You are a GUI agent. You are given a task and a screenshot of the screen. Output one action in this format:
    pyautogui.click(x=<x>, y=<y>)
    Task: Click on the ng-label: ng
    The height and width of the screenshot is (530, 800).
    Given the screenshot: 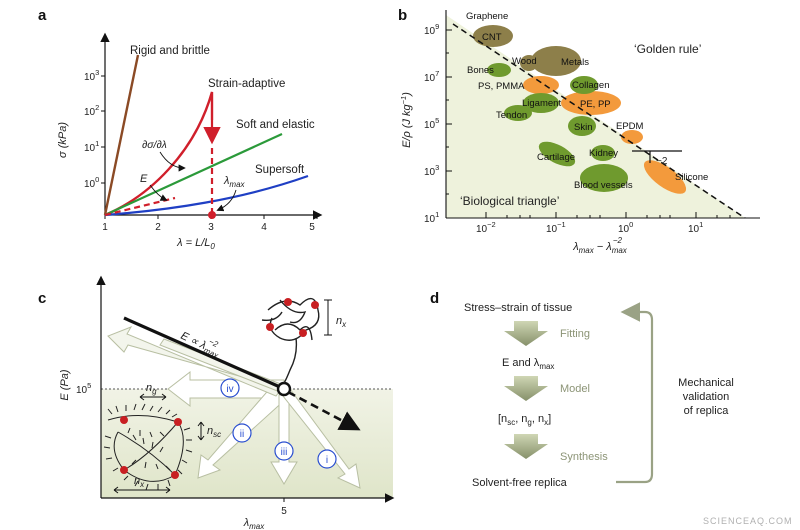 What is the action you would take?
    pyautogui.click(x=151, y=389)
    